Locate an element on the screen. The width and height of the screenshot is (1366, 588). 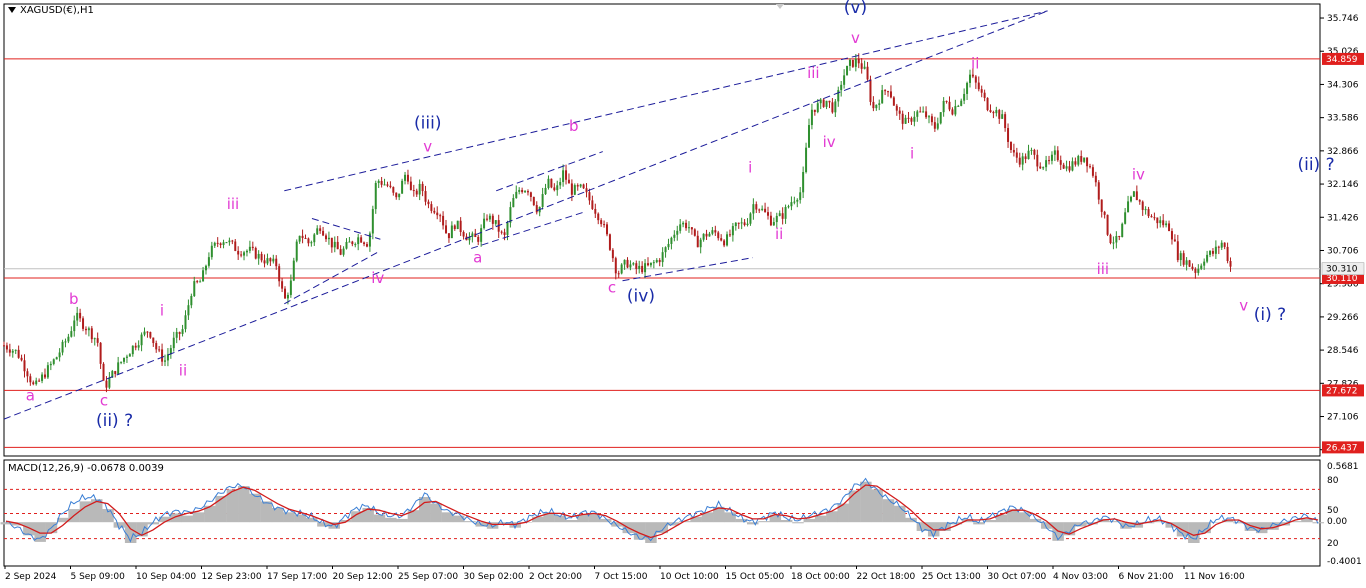
time-tick-label: 11 Nov 16:00 is located at coordinates (1214, 577).